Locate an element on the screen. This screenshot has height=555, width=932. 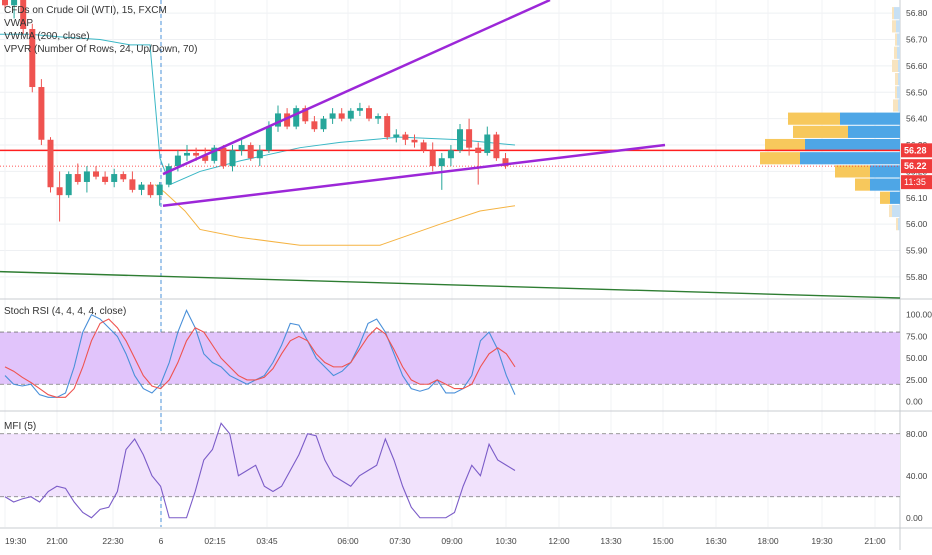
time-tick-label: 21:00 is located at coordinates (57, 541).